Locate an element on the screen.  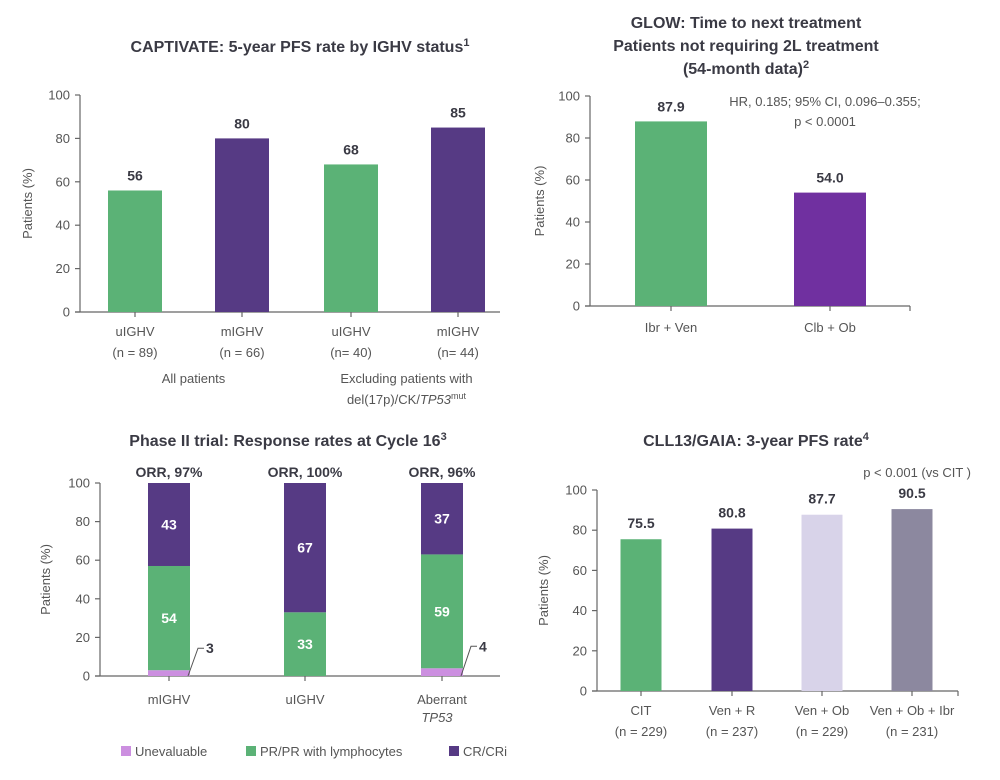
bar-value-label: 75.5 is located at coordinates (640, 523).